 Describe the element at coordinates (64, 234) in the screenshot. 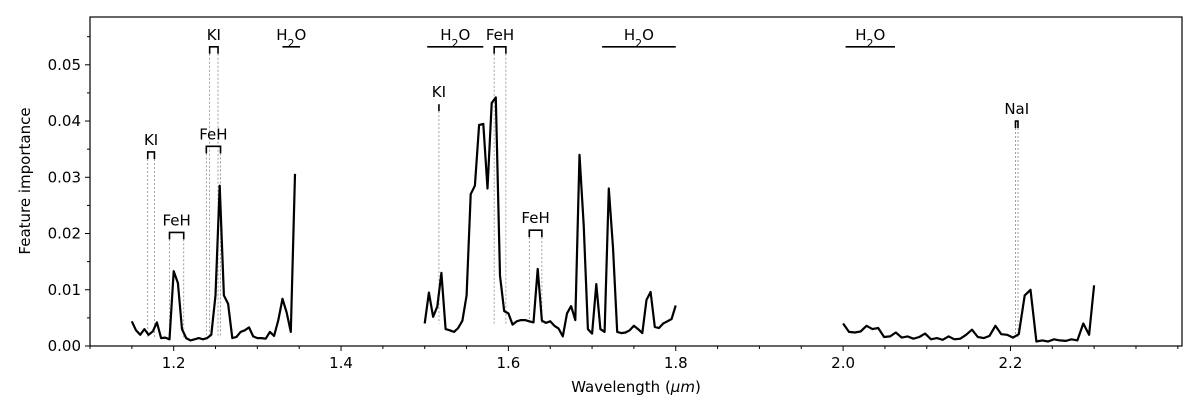

I see `y-tick-label: 0.02` at that location.